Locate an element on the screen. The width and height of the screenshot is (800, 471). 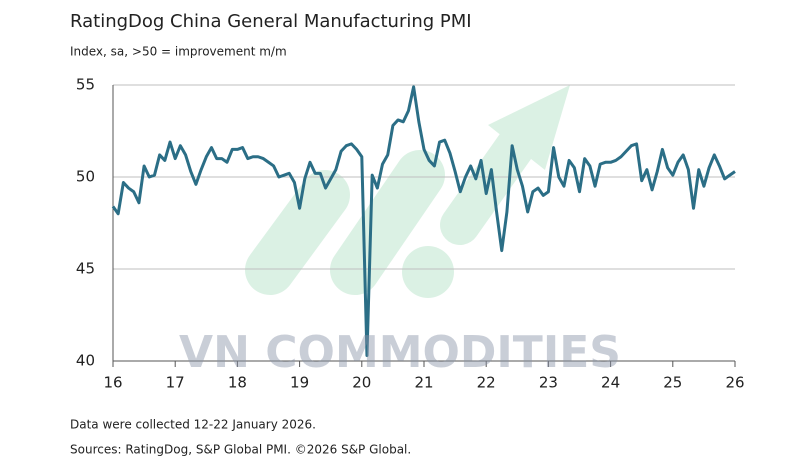
x-tick-label: 24 is located at coordinates (610, 383).